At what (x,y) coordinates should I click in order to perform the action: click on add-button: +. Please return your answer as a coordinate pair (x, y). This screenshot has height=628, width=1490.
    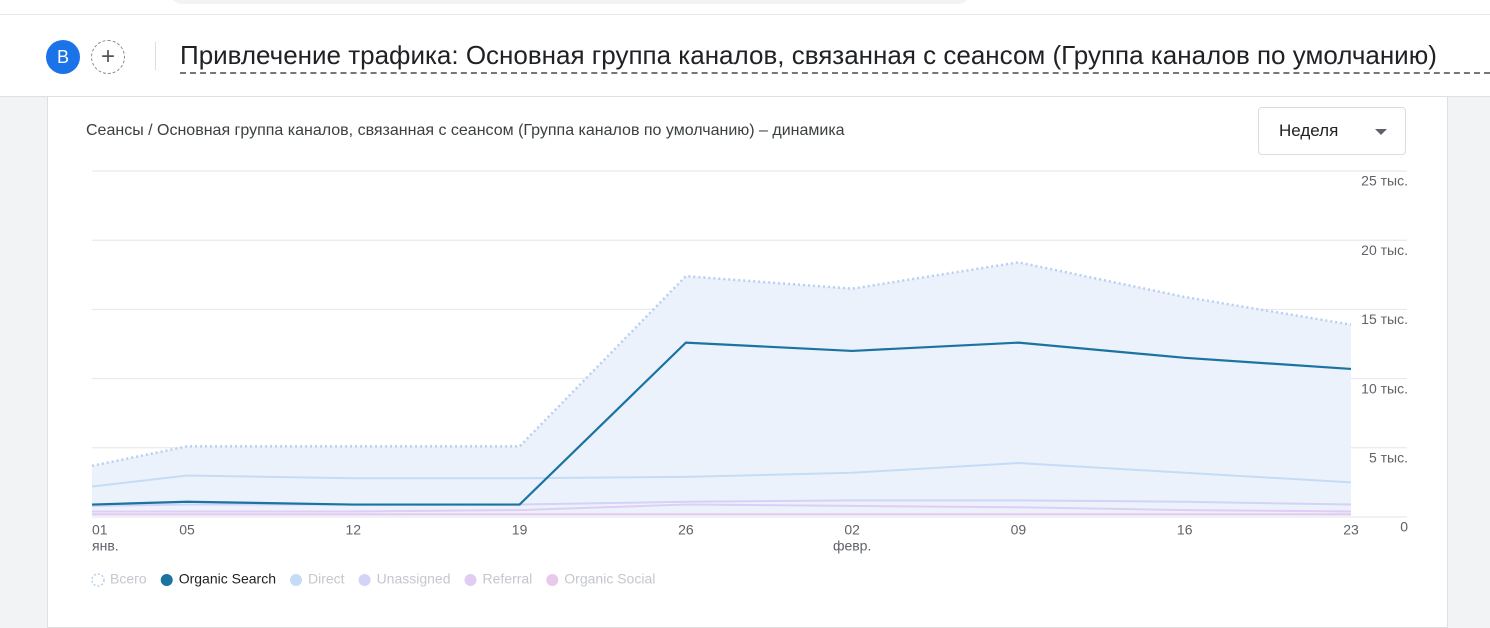
    Looking at the image, I should click on (108, 57).